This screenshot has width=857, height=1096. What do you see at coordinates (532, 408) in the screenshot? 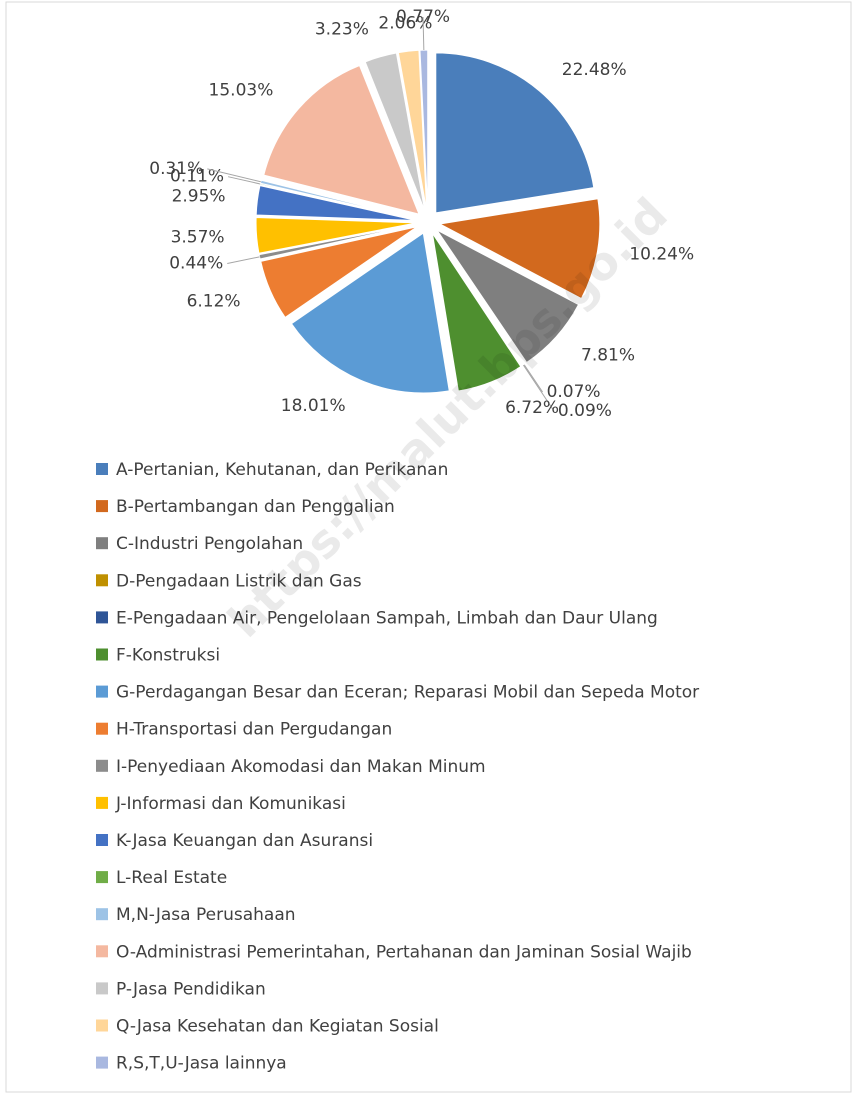
I see `data-label: 6.72%` at bounding box center [532, 408].